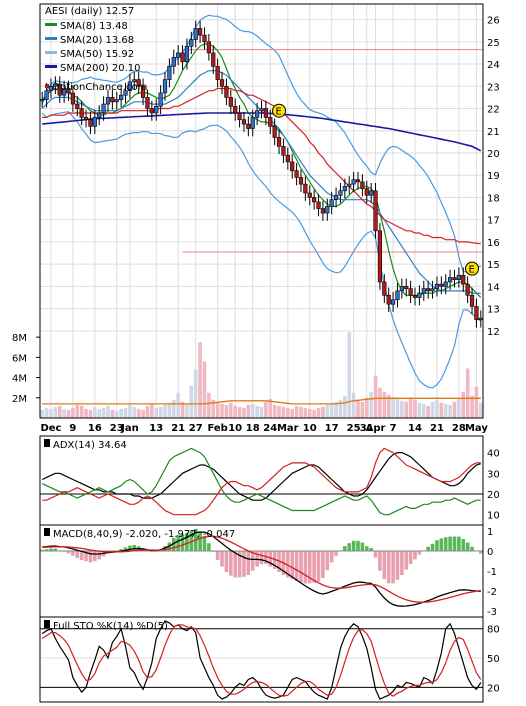 This screenshot has width=526, height=706. I want to click on date-tick-label: 13, so click(156, 428).